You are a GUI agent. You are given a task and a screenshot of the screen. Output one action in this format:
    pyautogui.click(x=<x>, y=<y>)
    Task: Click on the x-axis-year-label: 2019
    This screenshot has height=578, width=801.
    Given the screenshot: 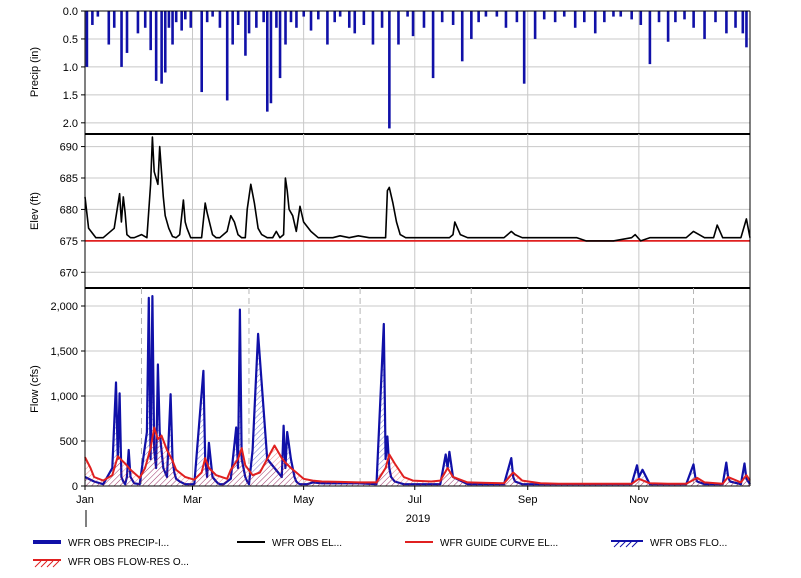 What is the action you would take?
    pyautogui.click(x=418, y=519)
    